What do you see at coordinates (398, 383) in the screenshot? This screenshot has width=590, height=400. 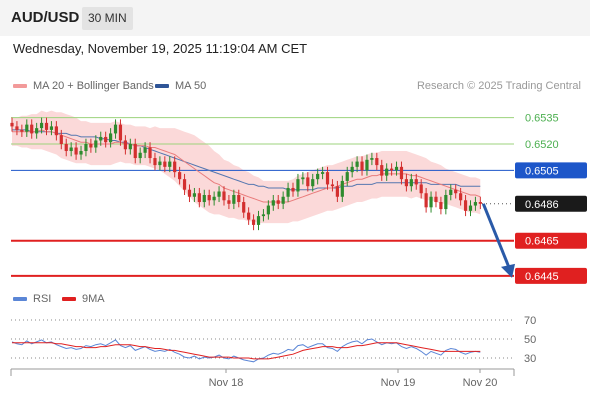 I see `x-axis-tick-label: Nov 19` at bounding box center [398, 383].